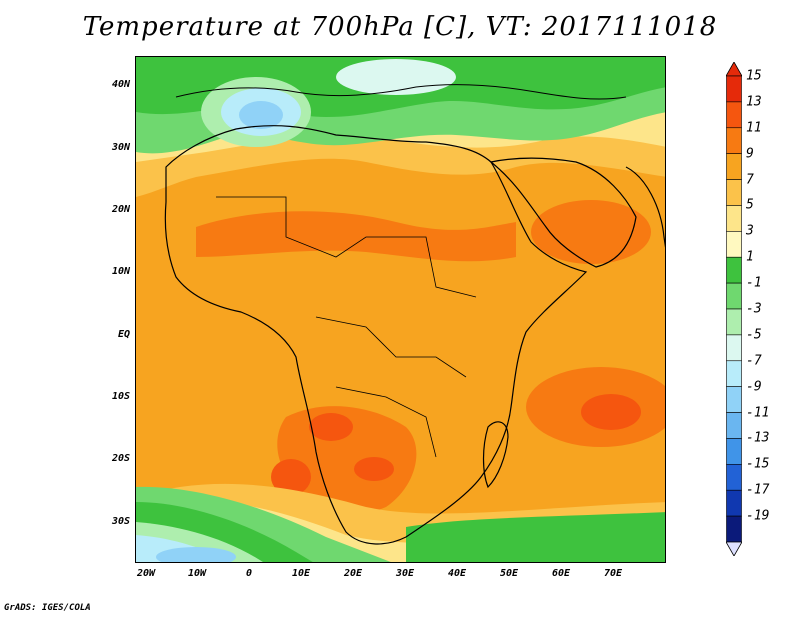  What do you see at coordinates (495, 455) in the screenshot?
I see `madagascar-coastline` at bounding box center [495, 455].